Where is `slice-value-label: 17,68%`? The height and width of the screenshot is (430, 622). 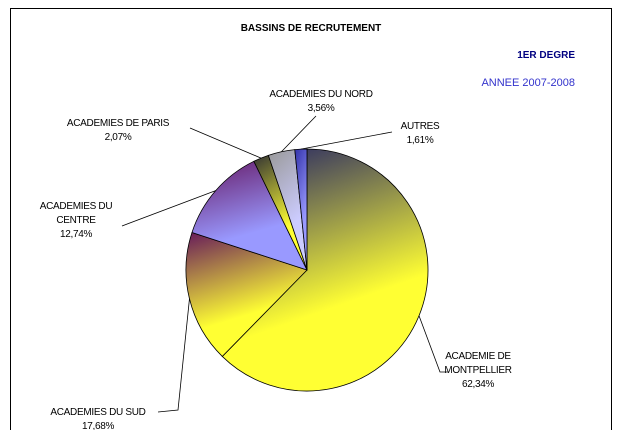 slice-value-label: 17,68% is located at coordinates (98, 425).